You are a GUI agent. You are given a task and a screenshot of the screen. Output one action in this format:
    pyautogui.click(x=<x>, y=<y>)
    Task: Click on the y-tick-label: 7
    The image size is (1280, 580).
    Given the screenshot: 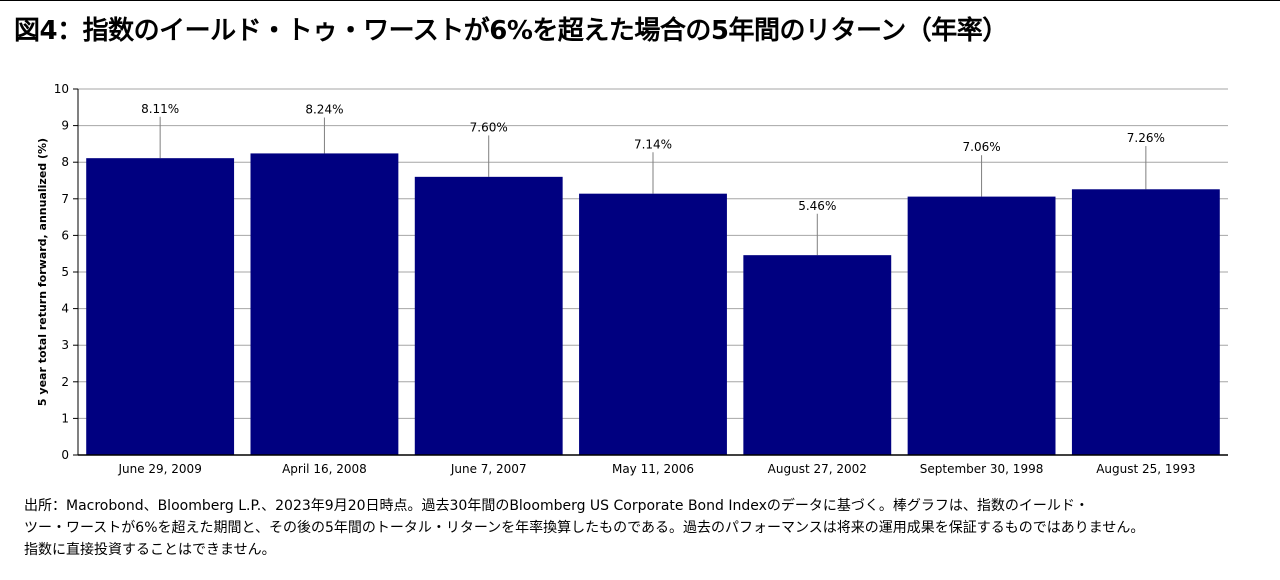 What is the action you would take?
    pyautogui.click(x=65, y=199)
    